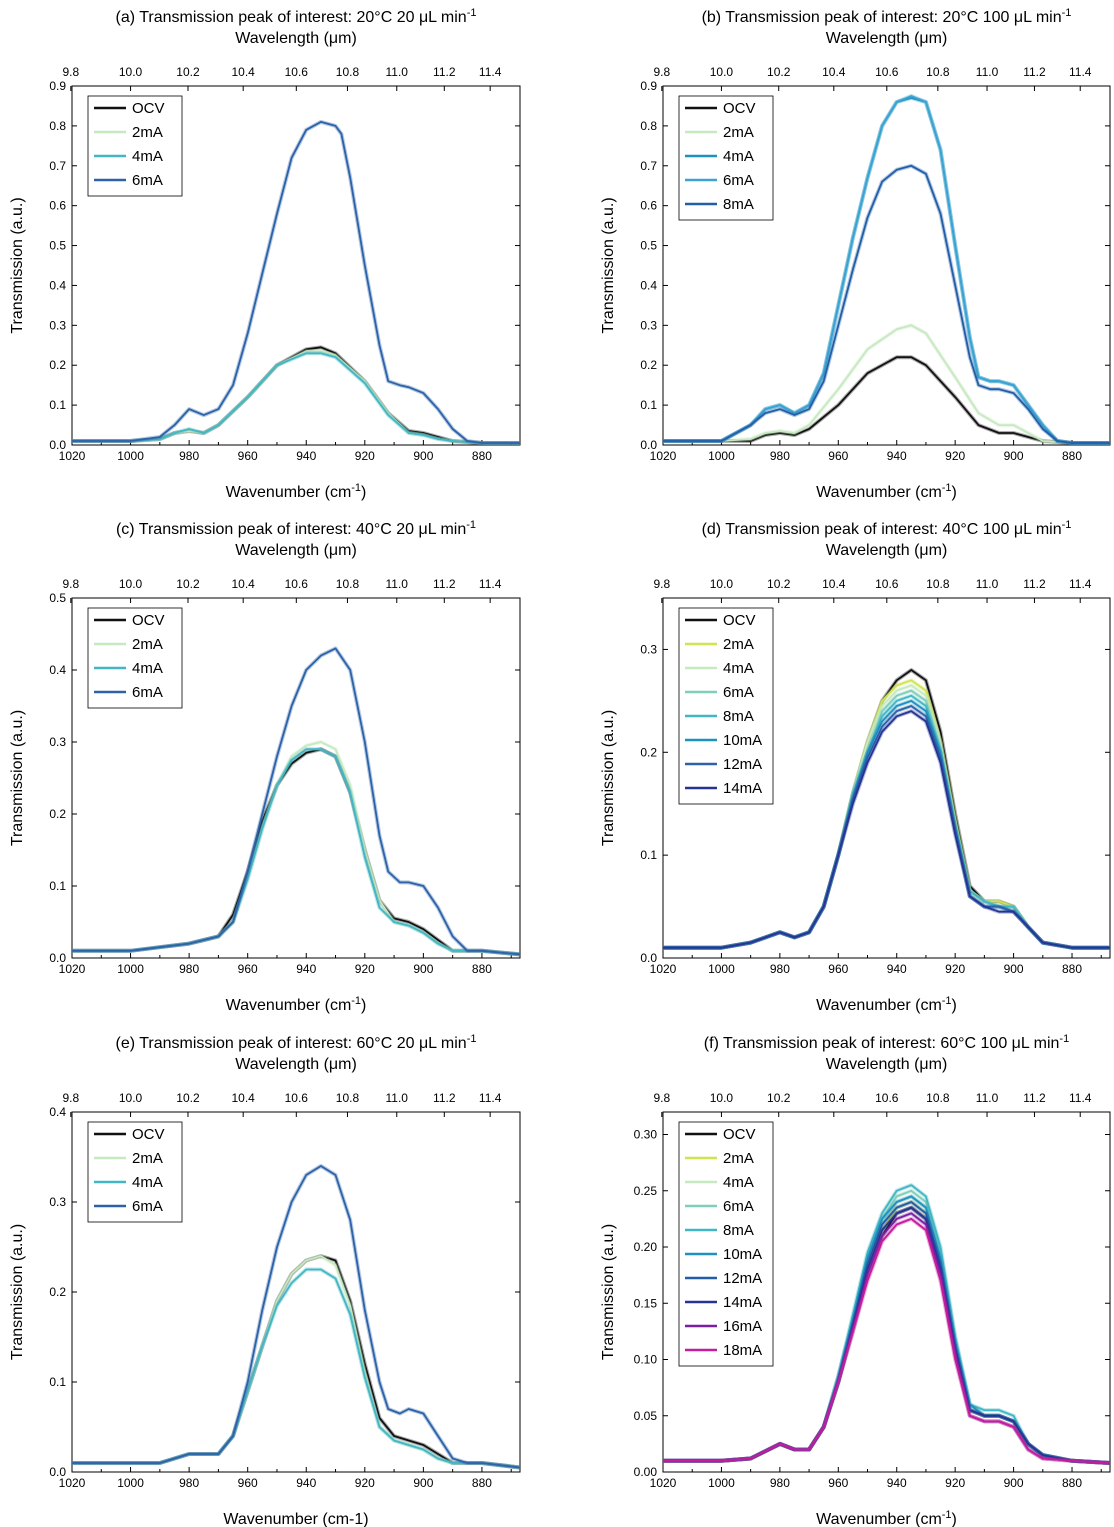 The width and height of the screenshot is (1114, 1527). What do you see at coordinates (648, 365) in the screenshot?
I see `panel-b-ytick-label: 0.2` at bounding box center [648, 365].